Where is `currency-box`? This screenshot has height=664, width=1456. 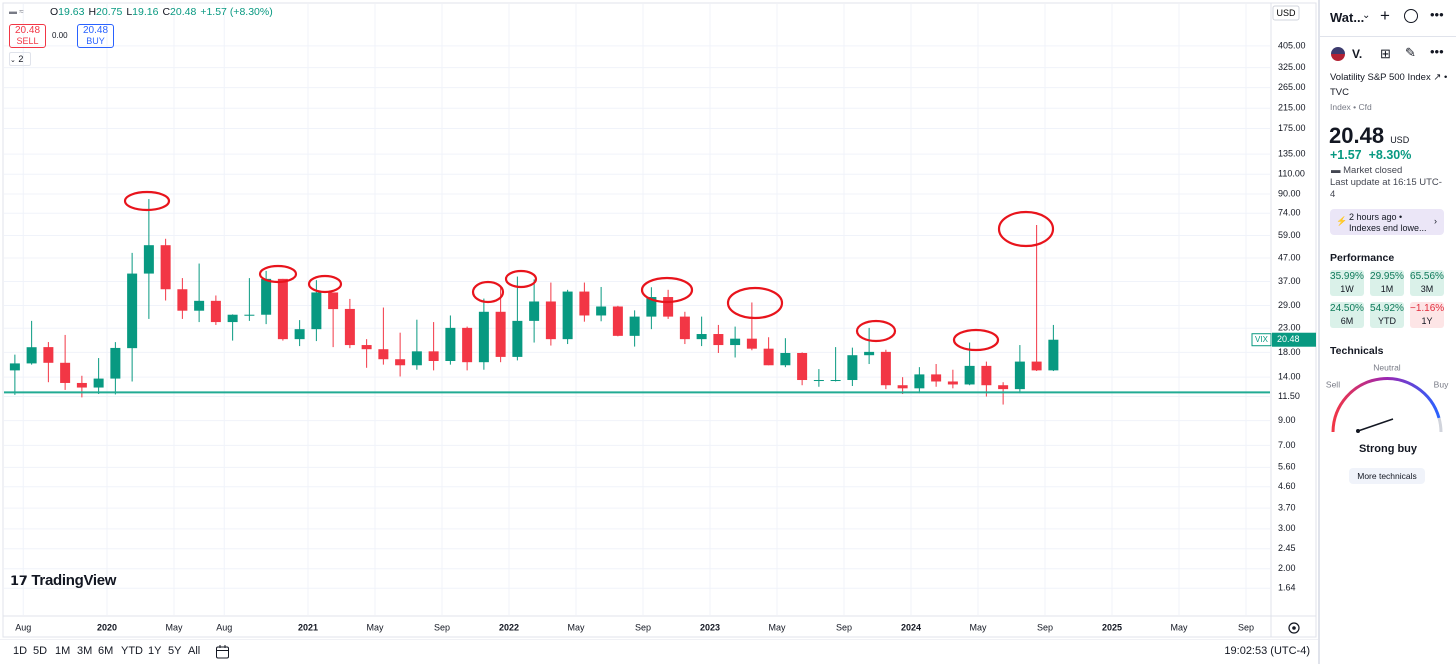 currency-box is located at coordinates (1286, 13).